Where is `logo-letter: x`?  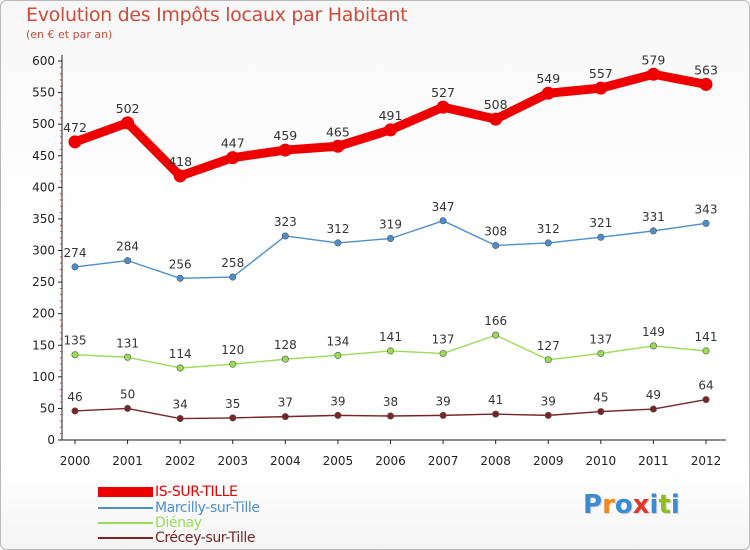
logo-letter: x is located at coordinates (641, 505).